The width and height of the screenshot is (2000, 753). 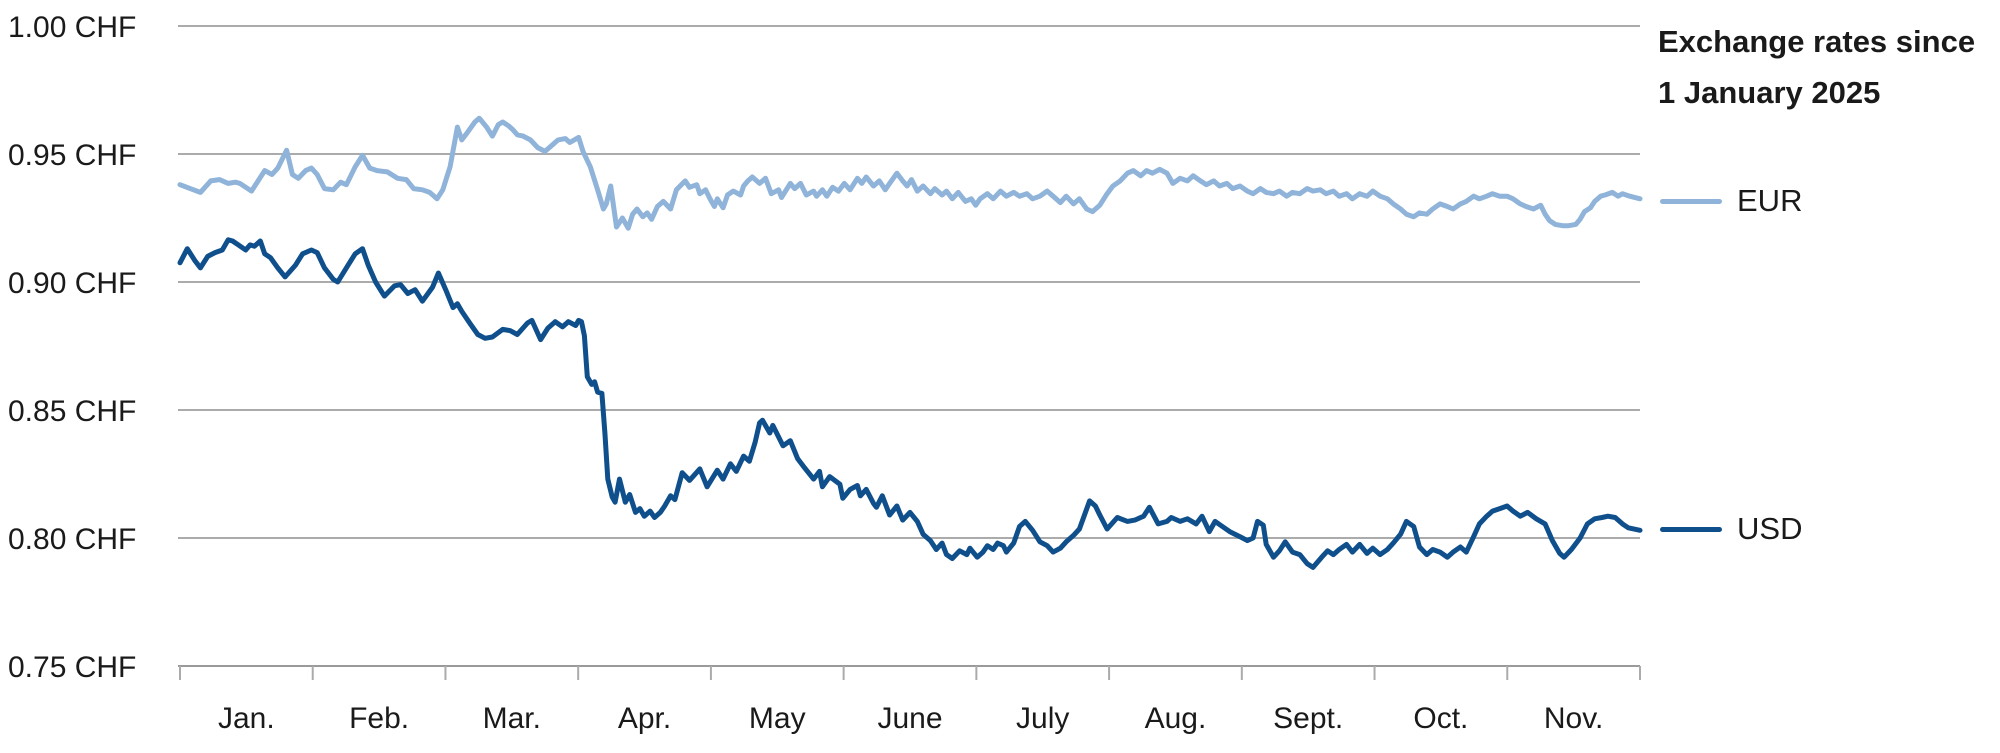 What do you see at coordinates (1823, 67) in the screenshot?
I see `chart-title: Exchange rates since 1 January 2025` at bounding box center [1823, 67].